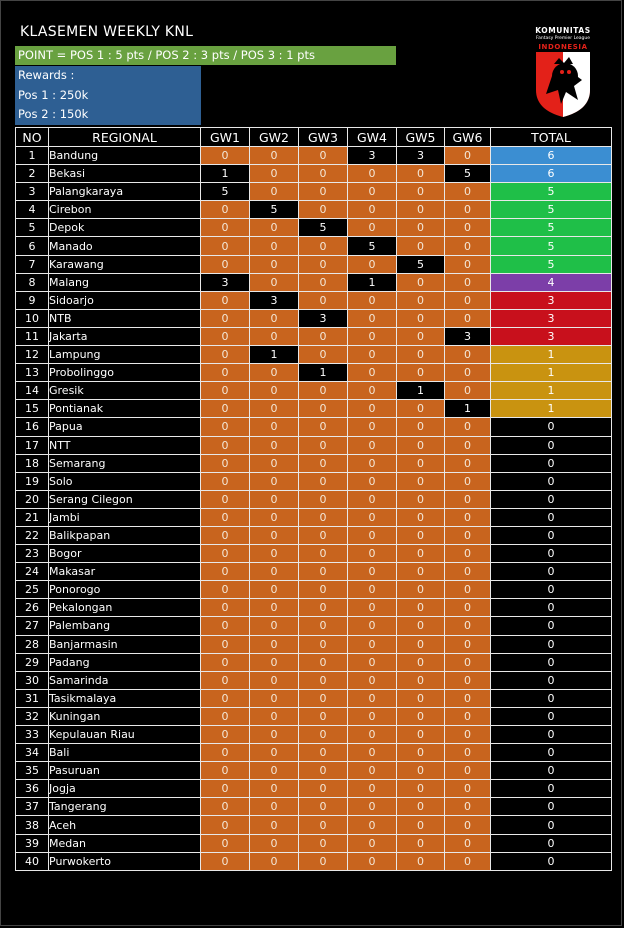  What do you see at coordinates (551, 264) in the screenshot?
I see `total-cell: 5` at bounding box center [551, 264].